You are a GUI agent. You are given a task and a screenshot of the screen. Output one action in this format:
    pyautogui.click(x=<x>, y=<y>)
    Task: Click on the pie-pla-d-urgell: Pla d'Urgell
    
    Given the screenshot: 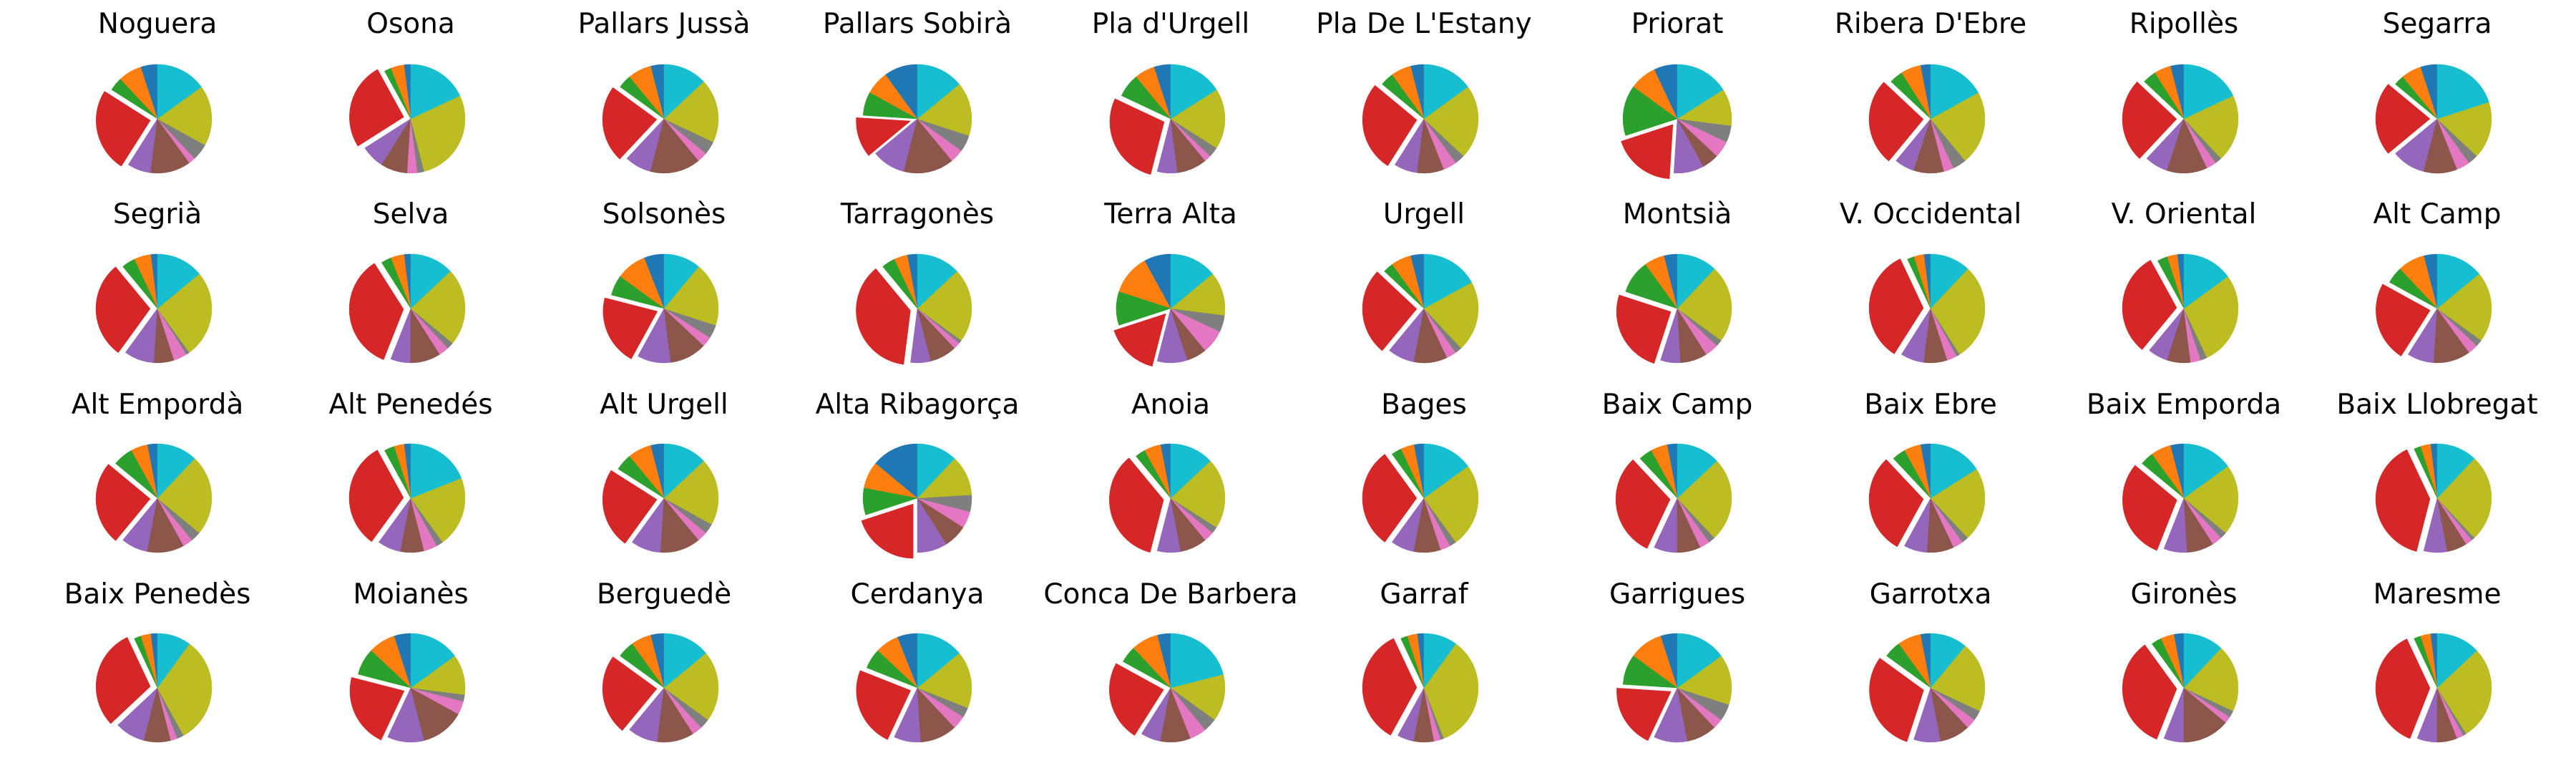 What is the action you would take?
    pyautogui.click(x=1170, y=92)
    